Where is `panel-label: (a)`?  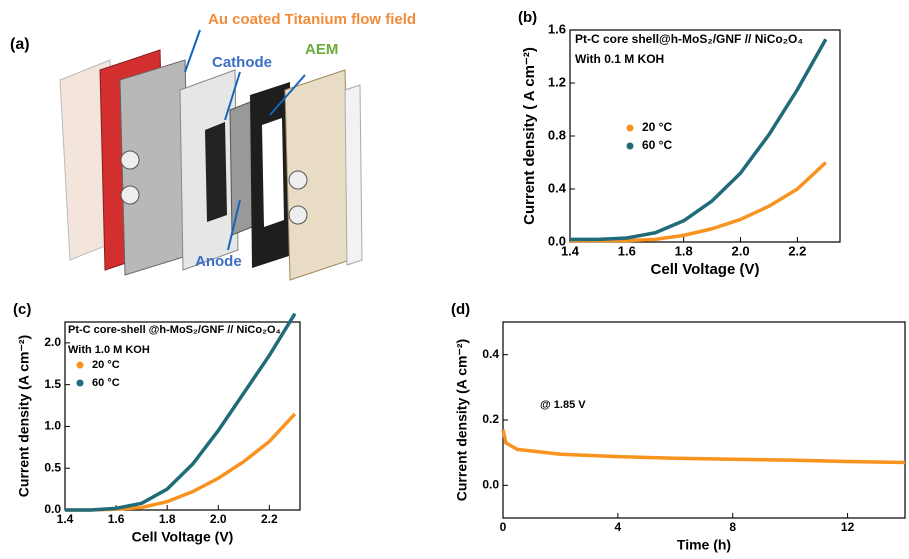
panel-label: (a) is located at coordinates (20, 44).